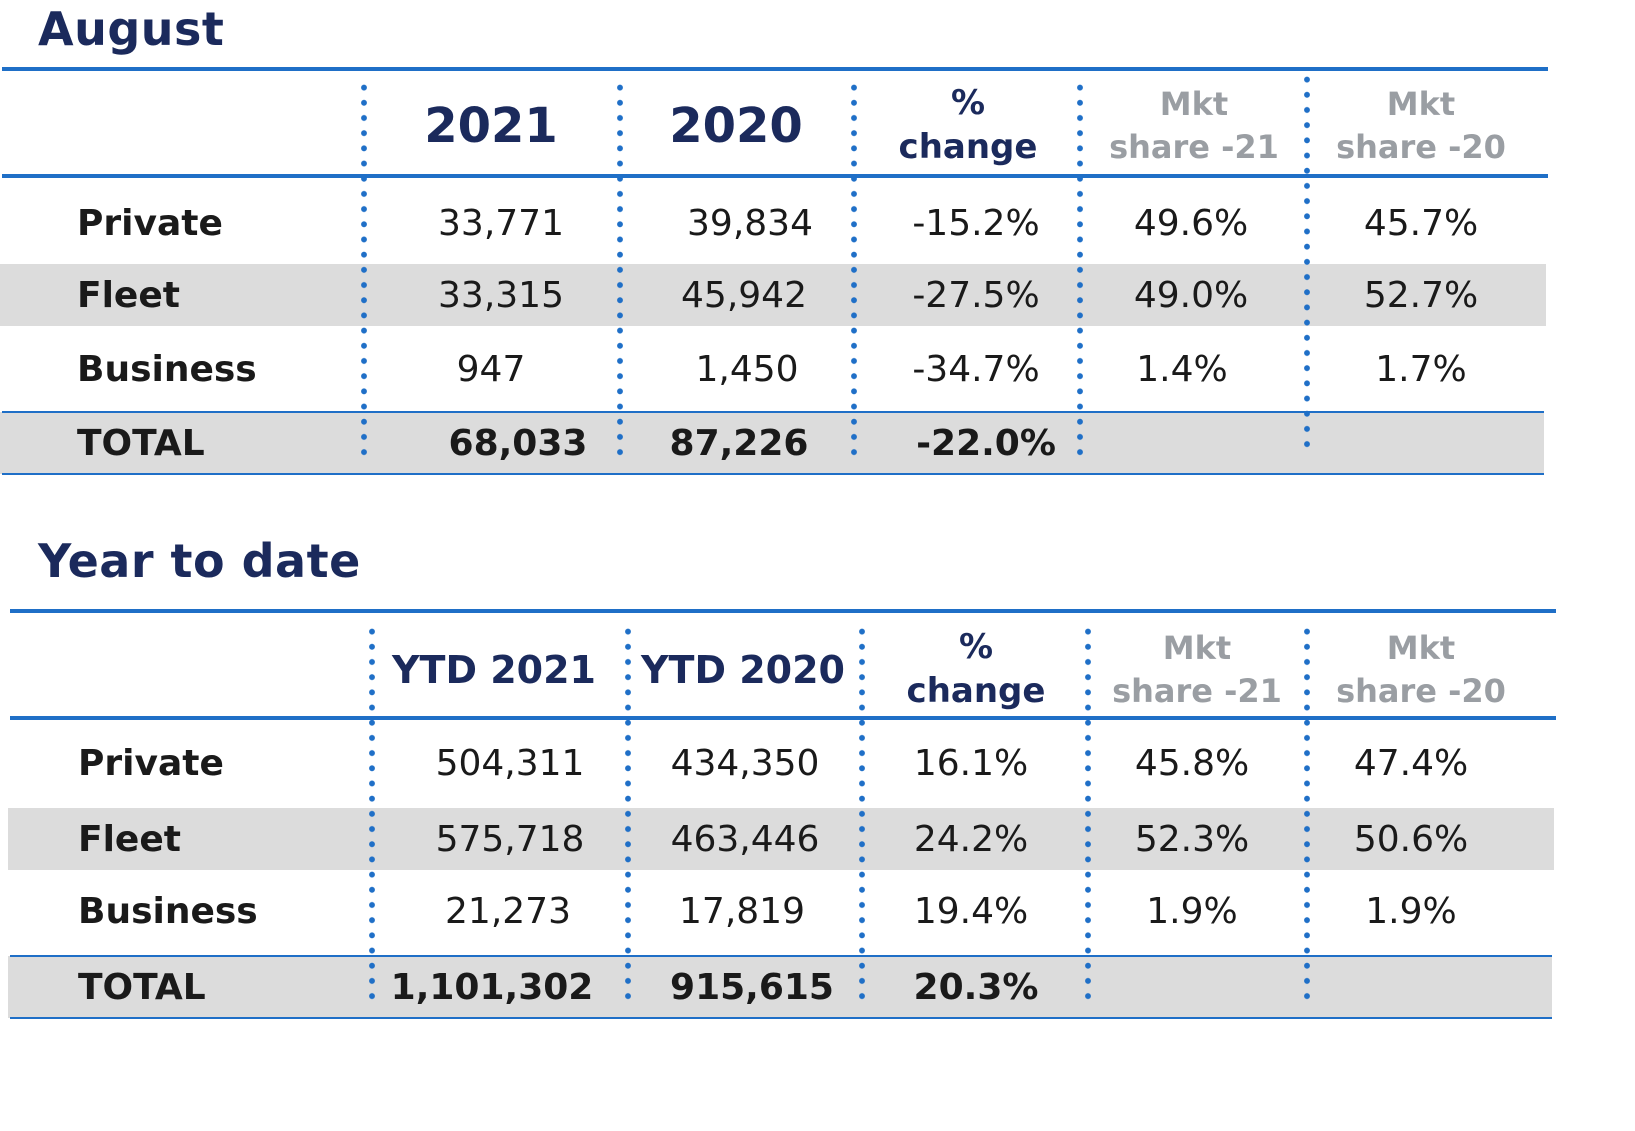 This screenshot has height=1131, width=1635. What do you see at coordinates (976, 987) in the screenshot?
I see `ytd-total-pct: 20.3%` at bounding box center [976, 987].